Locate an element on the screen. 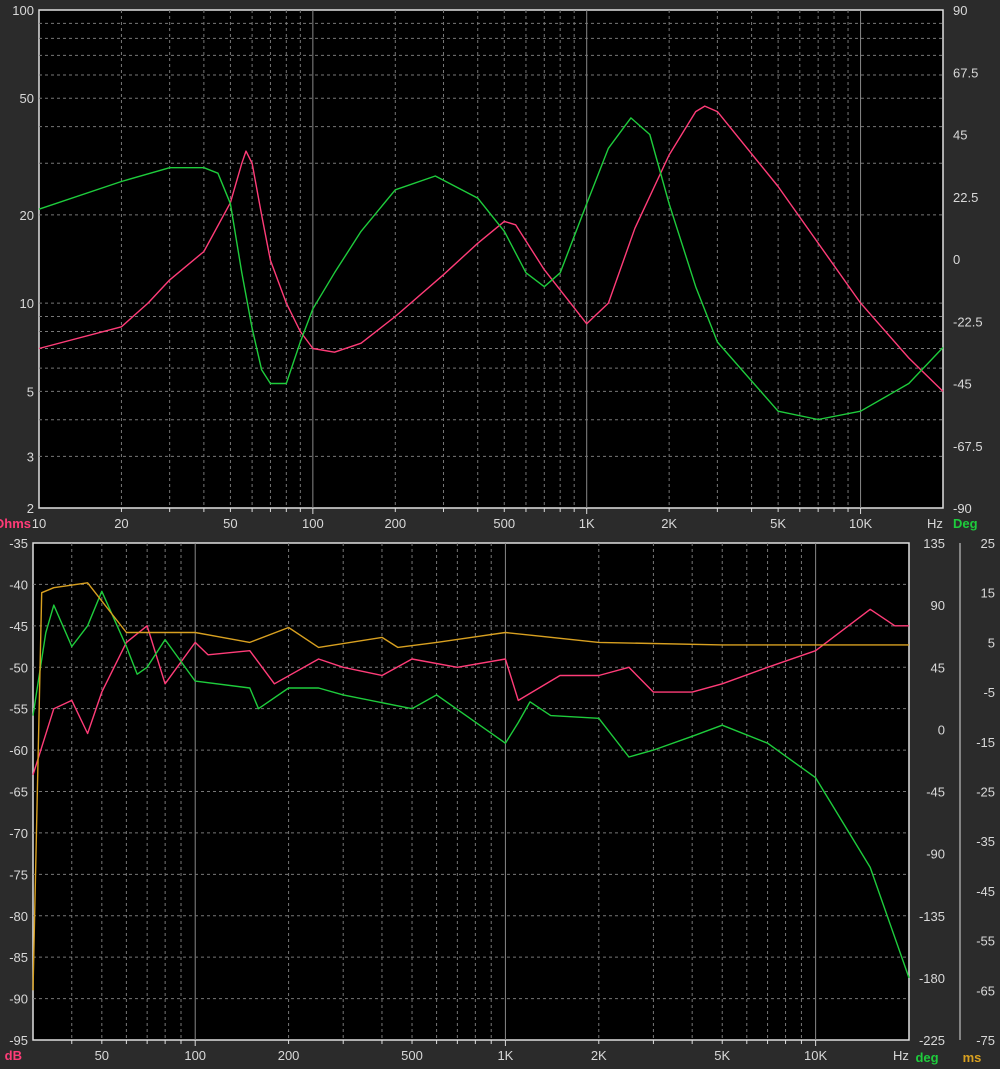 The image size is (1000, 1069). right-unit-label: ms is located at coordinates (972, 1057).